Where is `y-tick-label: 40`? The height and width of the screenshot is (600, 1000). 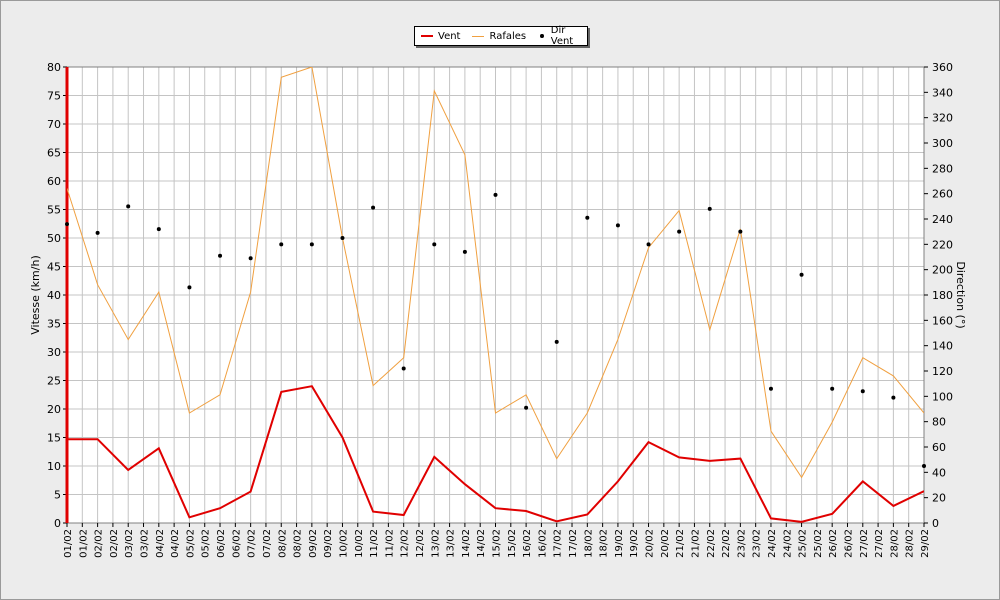
y-tick-label: 40 is located at coordinates (54, 295).